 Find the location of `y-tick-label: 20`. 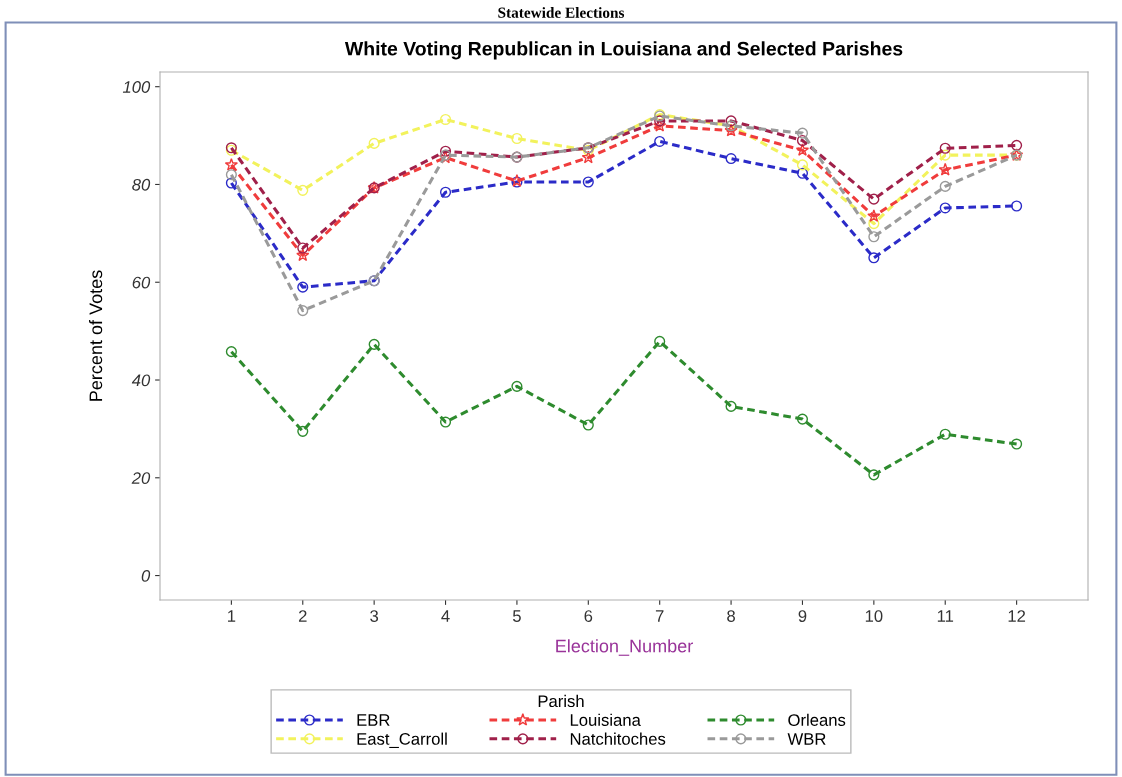

y-tick-label: 20 is located at coordinates (141, 478).